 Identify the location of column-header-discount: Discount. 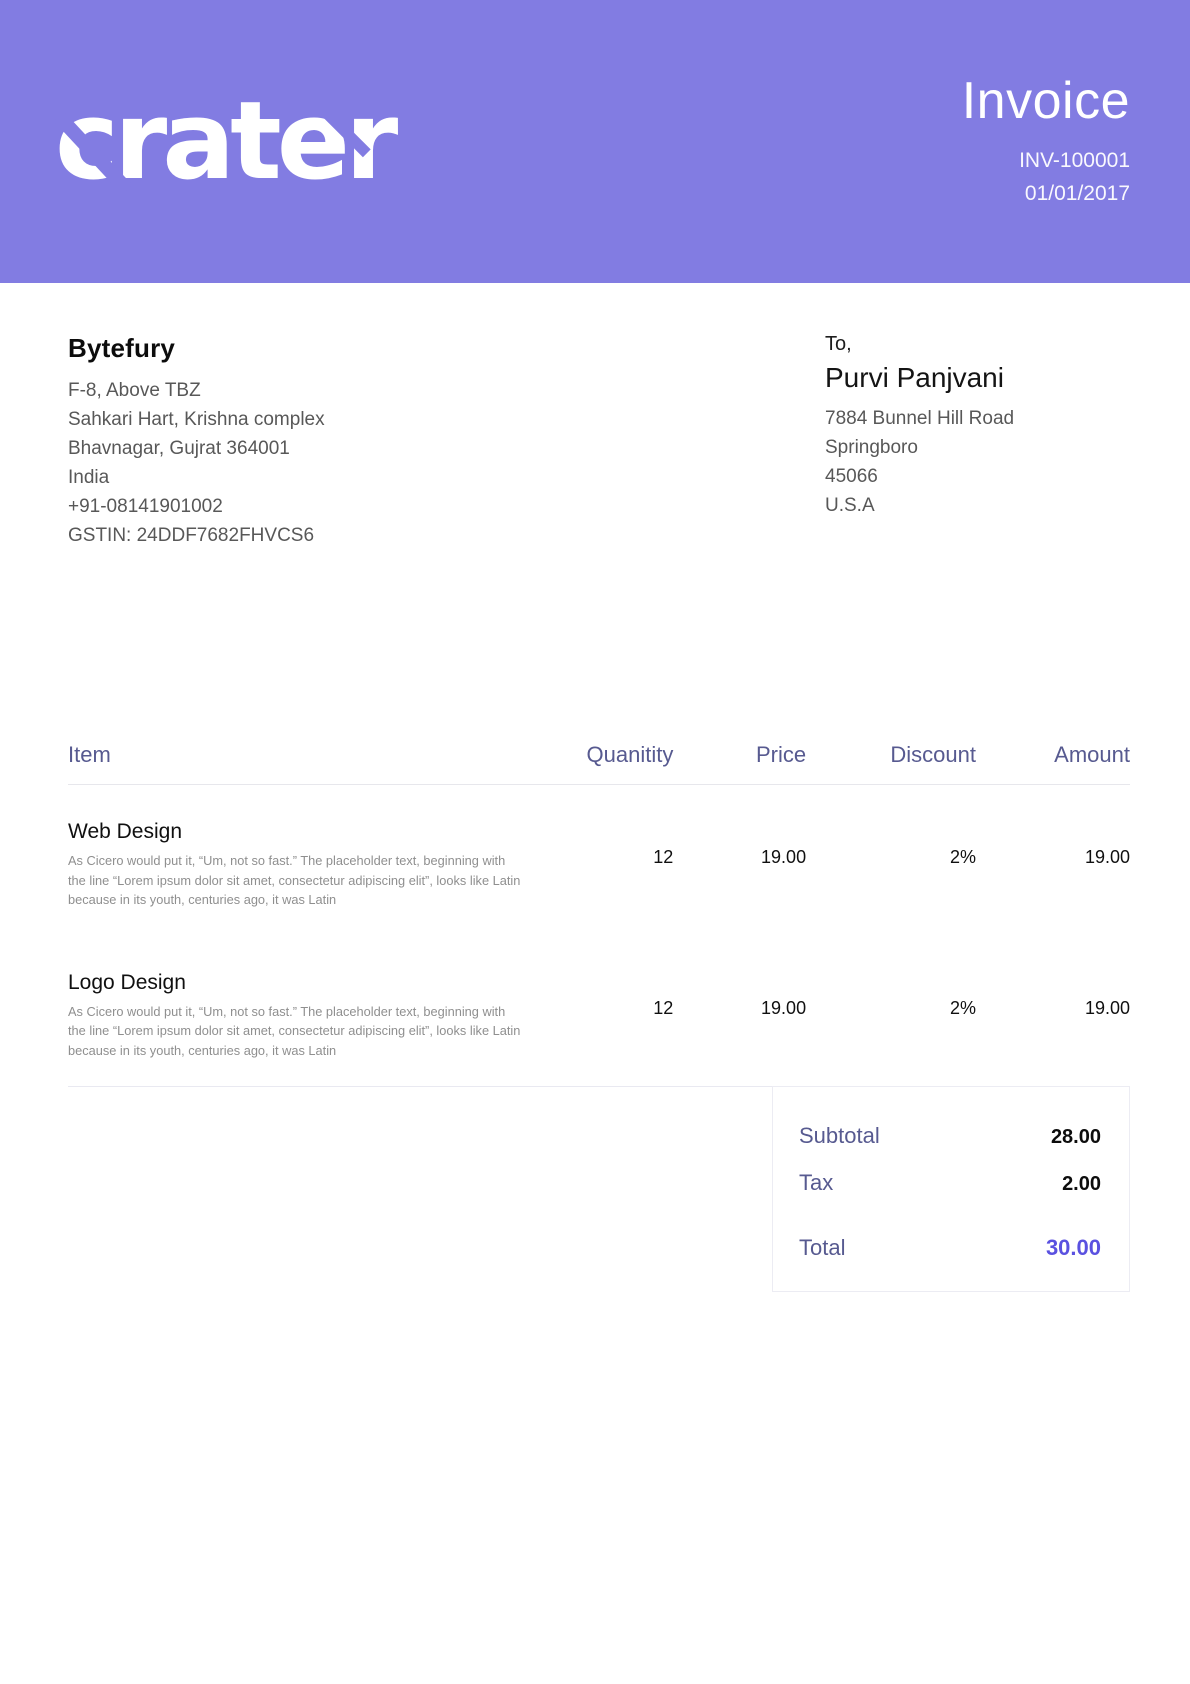
(891, 763).